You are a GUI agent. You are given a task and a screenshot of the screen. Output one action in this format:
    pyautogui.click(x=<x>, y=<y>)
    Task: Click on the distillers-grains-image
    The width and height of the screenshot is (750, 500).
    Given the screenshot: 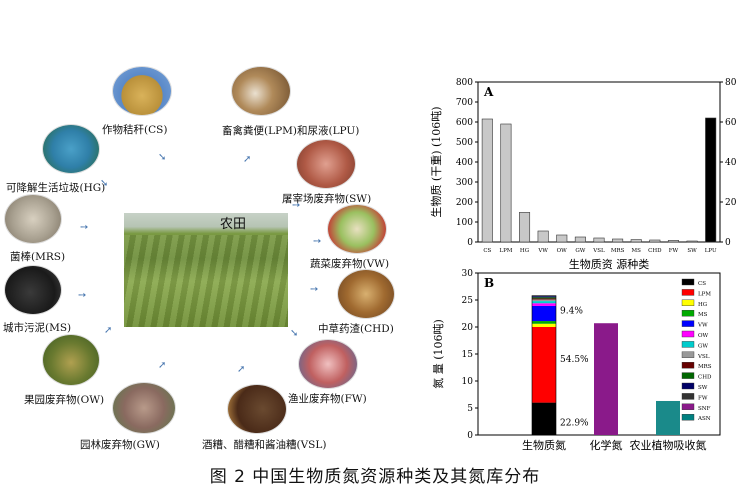 What is the action you would take?
    pyautogui.click(x=257, y=409)
    